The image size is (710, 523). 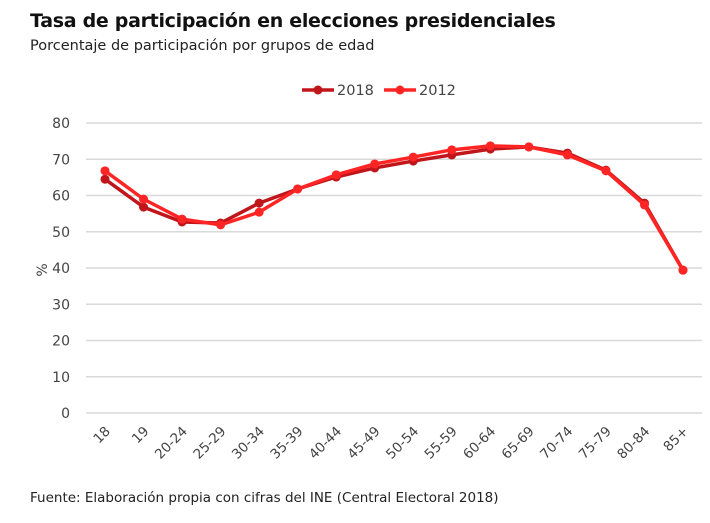 What do you see at coordinates (140, 435) in the screenshot?
I see `x-tick-label: 19` at bounding box center [140, 435].